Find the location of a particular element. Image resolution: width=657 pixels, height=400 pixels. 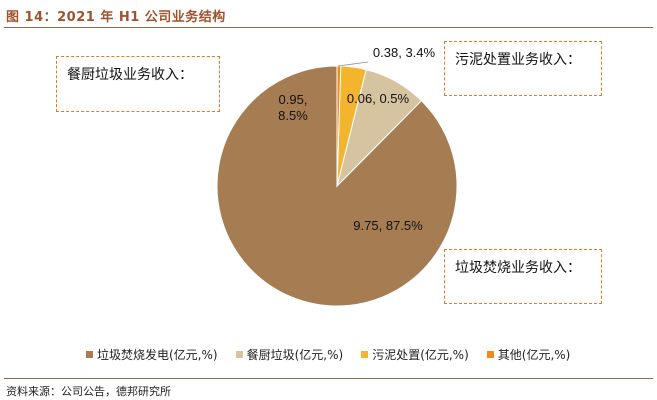

legend-item-3: 其他(亿元,%) is located at coordinates (528, 354).